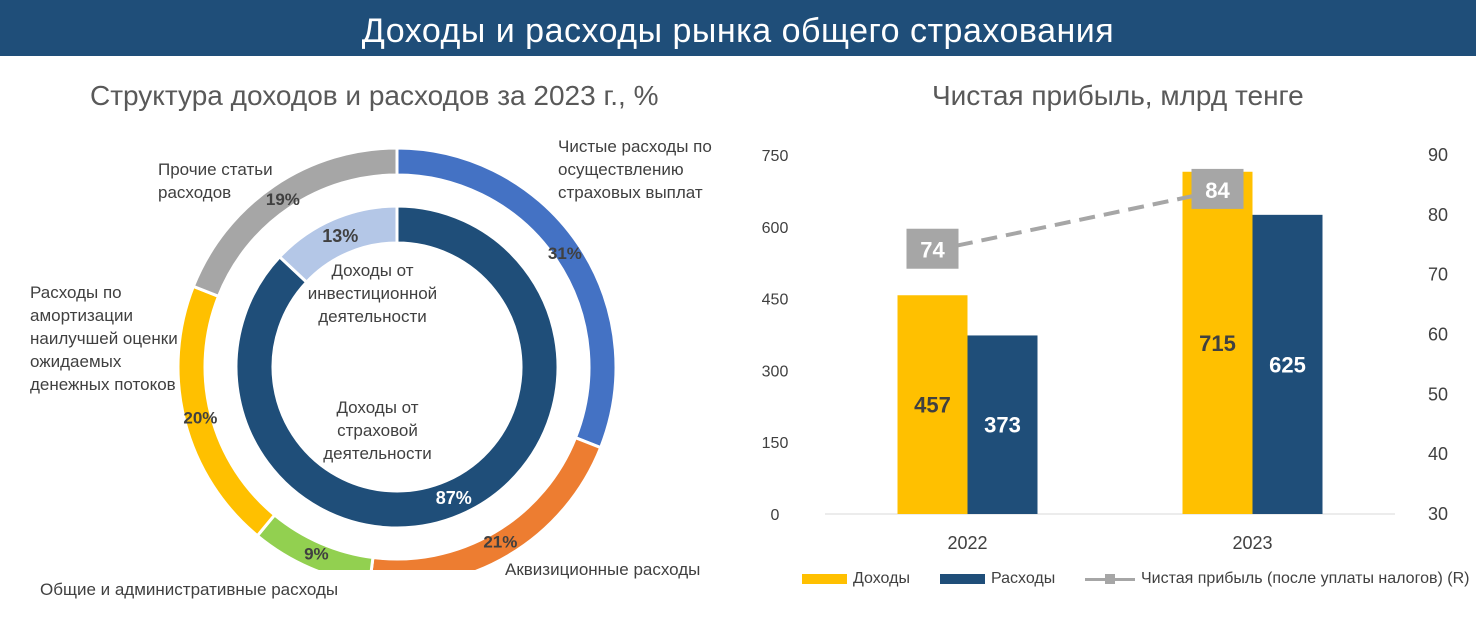  What do you see at coordinates (775, 443) in the screenshot?
I see `y-tick-150: 150` at bounding box center [775, 443].